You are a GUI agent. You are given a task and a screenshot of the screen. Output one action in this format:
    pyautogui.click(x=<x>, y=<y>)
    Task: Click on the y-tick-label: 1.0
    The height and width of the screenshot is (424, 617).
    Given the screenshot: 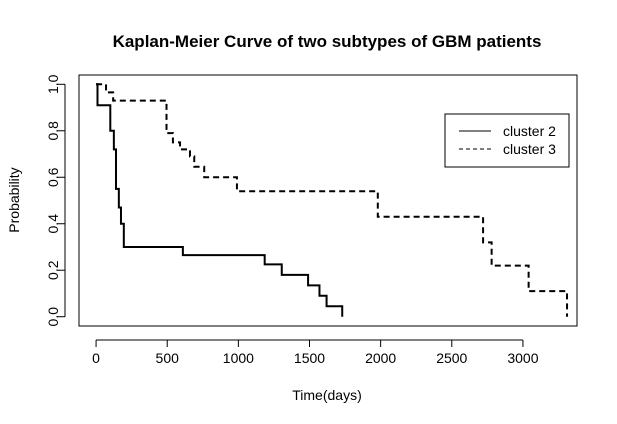 What is the action you would take?
    pyautogui.click(x=53, y=84)
    